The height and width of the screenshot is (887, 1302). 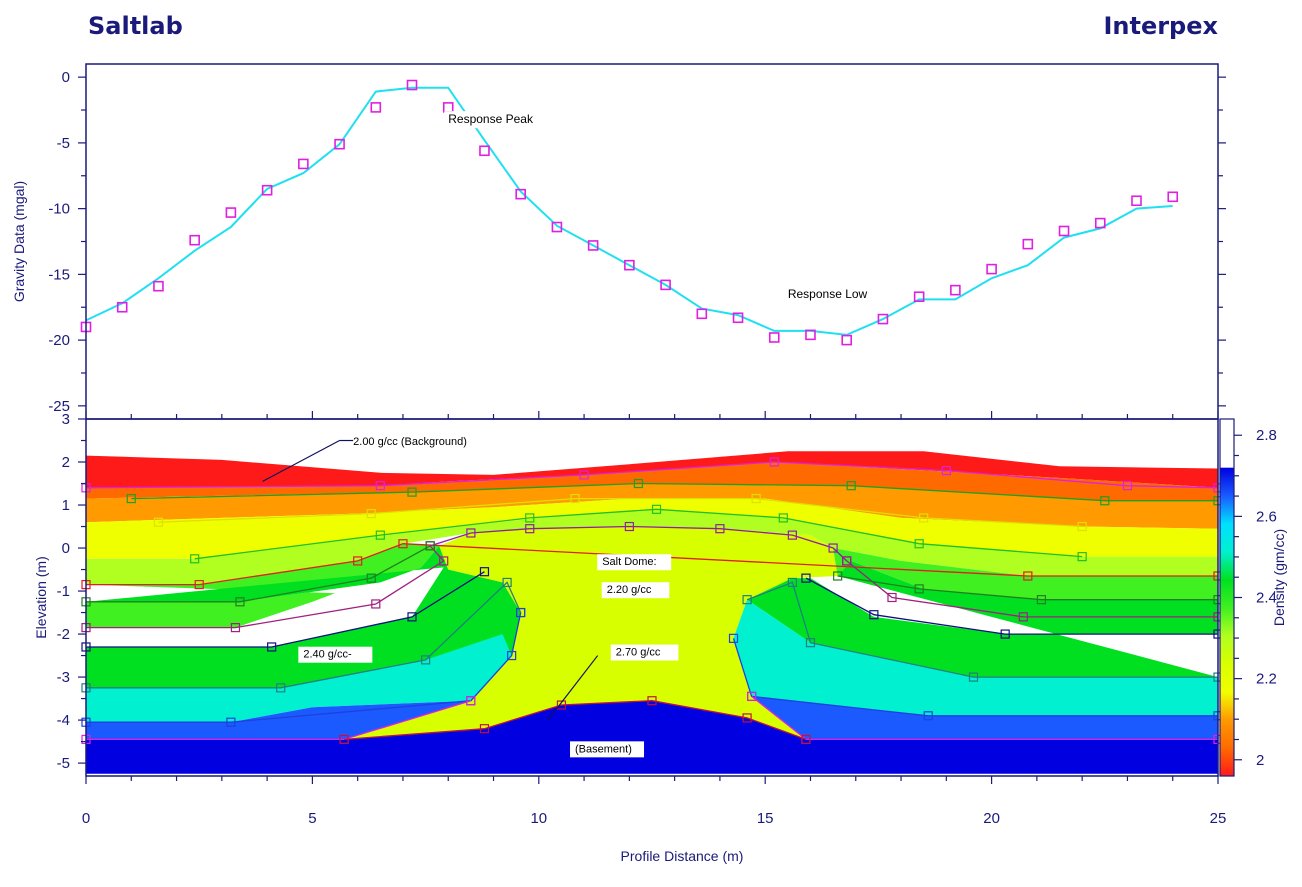 What do you see at coordinates (410, 442) in the screenshot?
I see `model-label: 2.00 g/cc (Background)` at bounding box center [410, 442].